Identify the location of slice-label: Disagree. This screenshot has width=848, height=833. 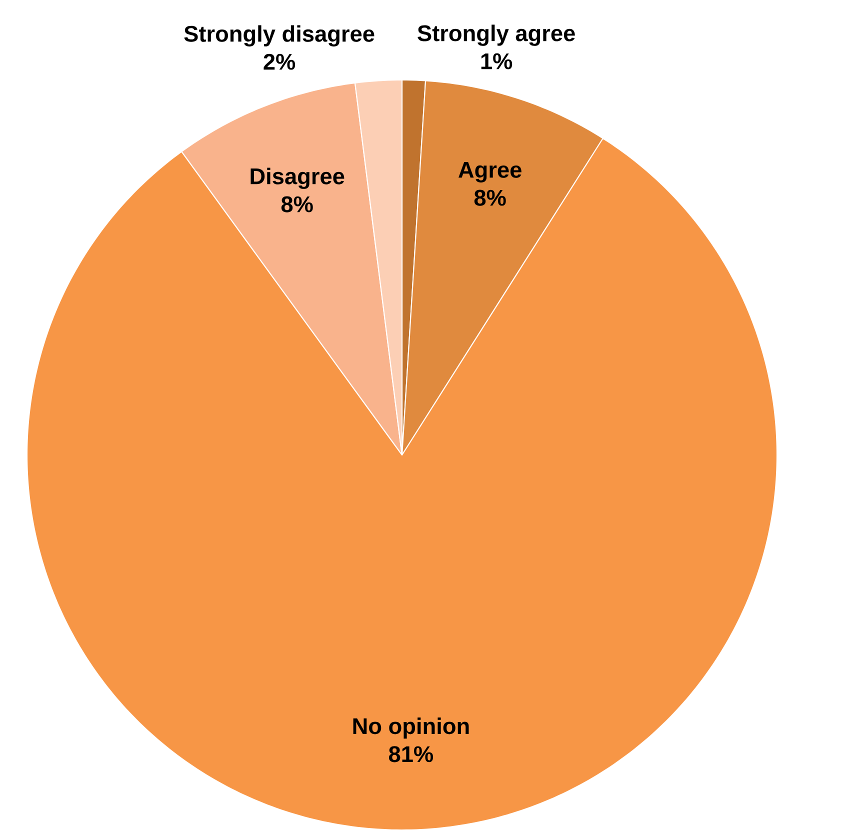
(297, 178).